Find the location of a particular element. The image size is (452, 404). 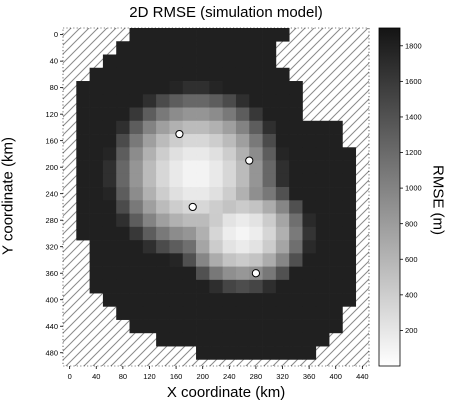

colorbar-tick-label: 1800 is located at coordinates (413, 45).